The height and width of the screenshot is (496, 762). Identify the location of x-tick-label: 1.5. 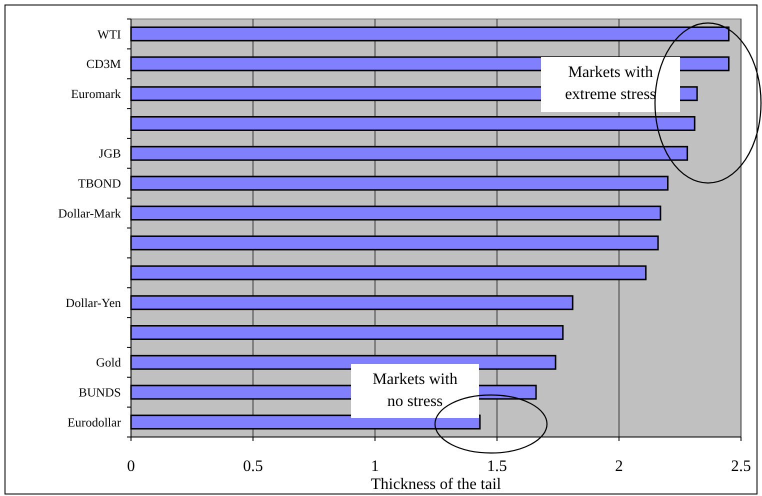
(497, 466).